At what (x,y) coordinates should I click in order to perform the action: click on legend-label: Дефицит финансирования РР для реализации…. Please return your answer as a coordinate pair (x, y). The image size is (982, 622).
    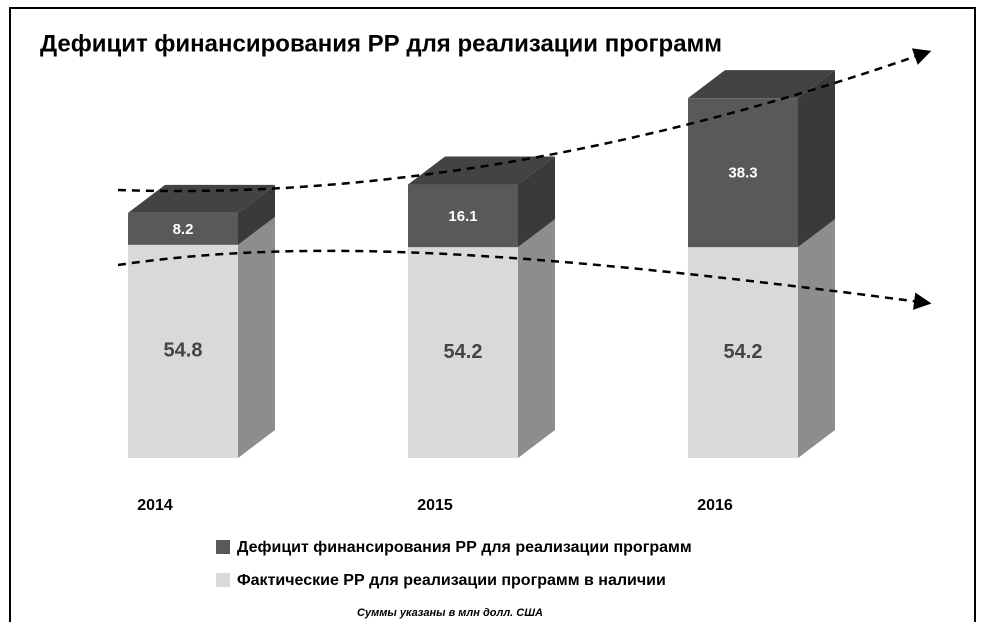
    Looking at the image, I should click on (464, 547).